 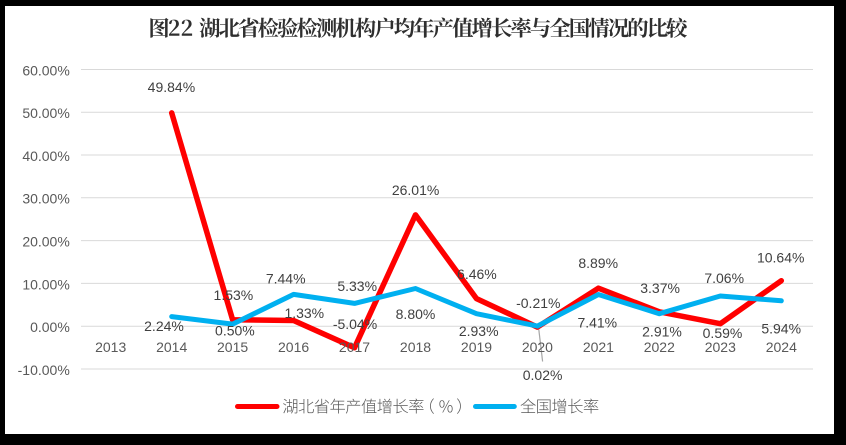 I want to click on svg-text: 2016, so click(x=293, y=347).